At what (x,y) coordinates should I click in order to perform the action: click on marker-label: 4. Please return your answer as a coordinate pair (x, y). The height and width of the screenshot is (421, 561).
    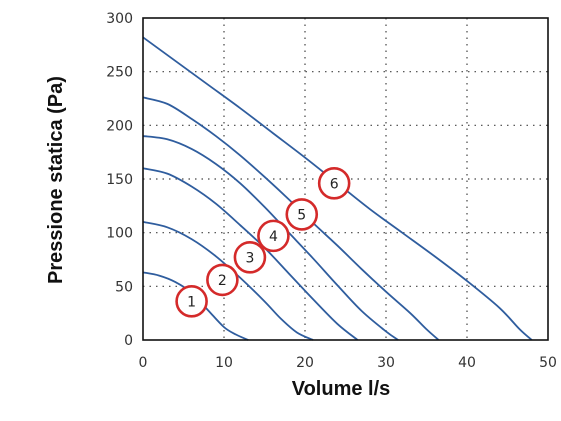
    Looking at the image, I should click on (273, 237).